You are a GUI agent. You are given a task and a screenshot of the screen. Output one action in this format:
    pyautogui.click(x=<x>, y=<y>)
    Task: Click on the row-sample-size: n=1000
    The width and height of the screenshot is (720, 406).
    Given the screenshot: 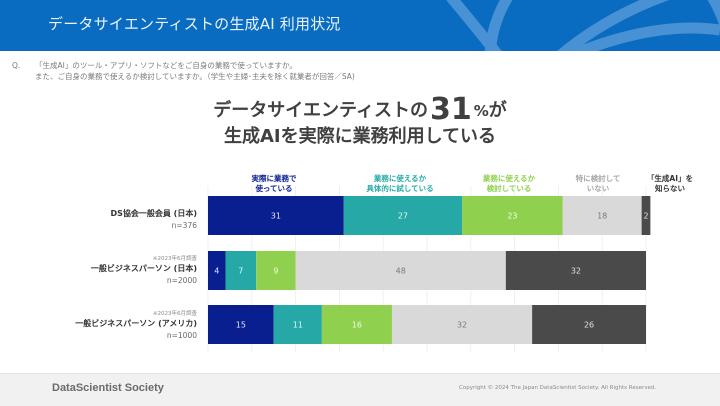 What is the action you would take?
    pyautogui.click(x=181, y=335)
    